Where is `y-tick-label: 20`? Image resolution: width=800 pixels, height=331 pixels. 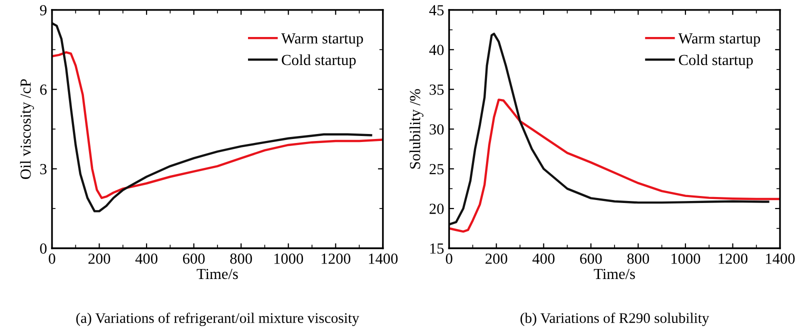 y-tick-label: 20 is located at coordinates (437, 209).